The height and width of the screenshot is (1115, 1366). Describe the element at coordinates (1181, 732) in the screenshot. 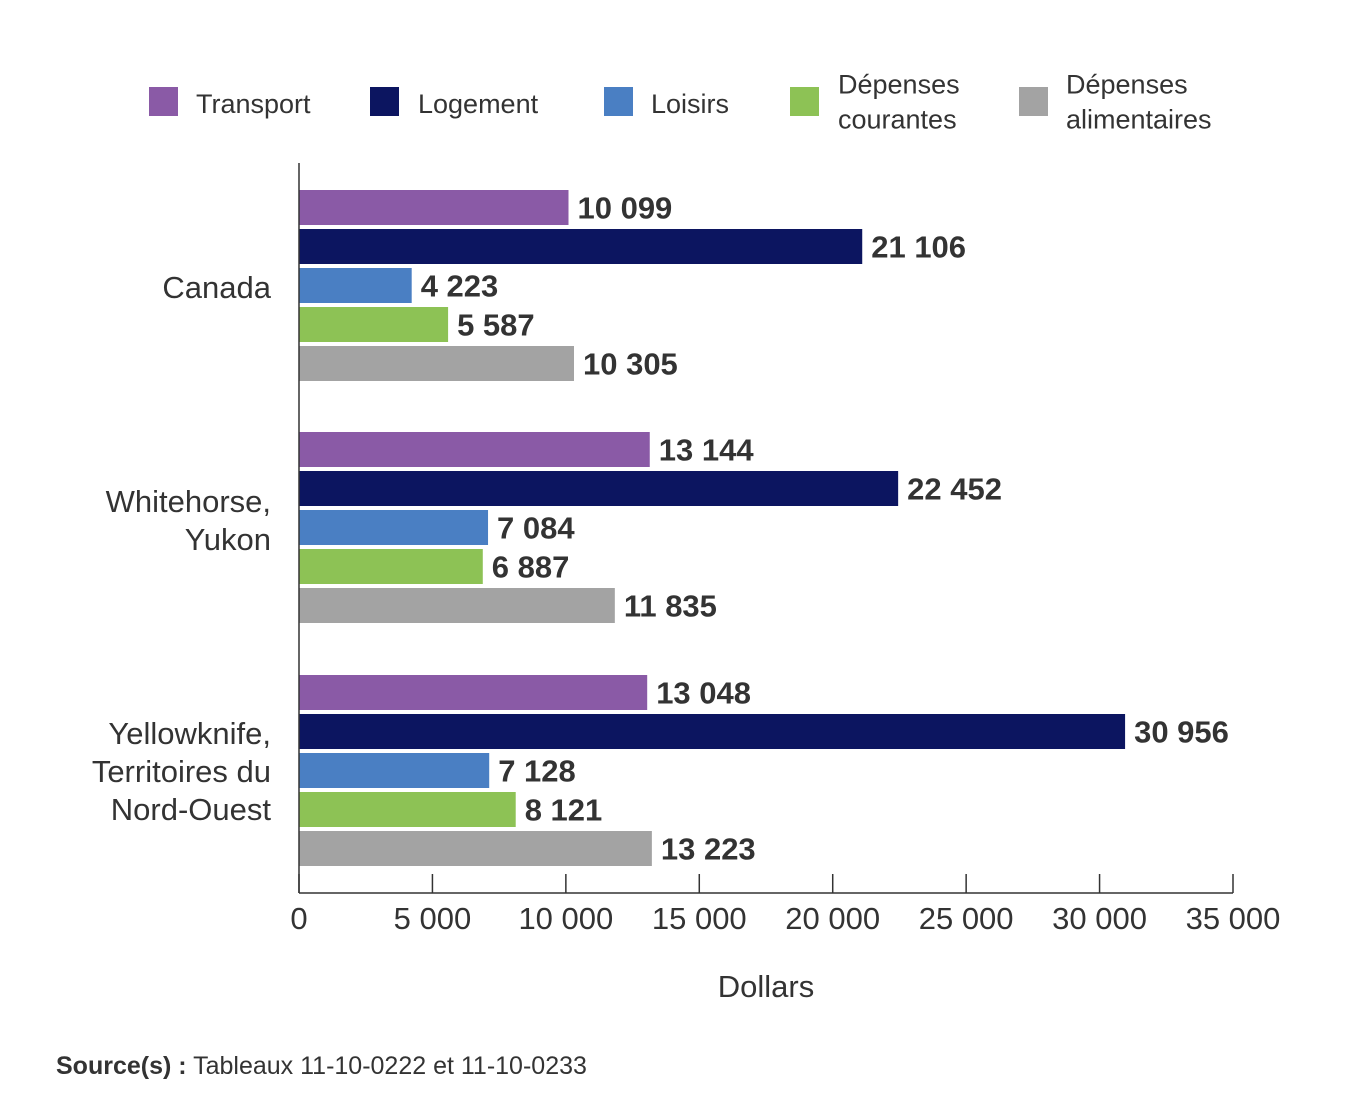

I see `data-label: 30 956` at that location.